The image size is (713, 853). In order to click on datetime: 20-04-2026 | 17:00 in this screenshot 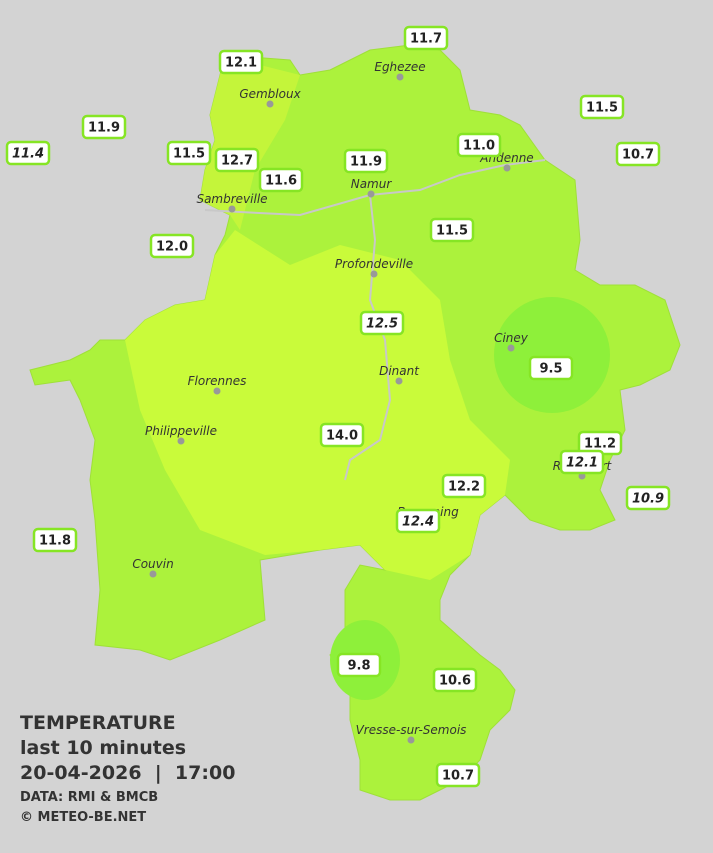, I will do `click(128, 773)`.